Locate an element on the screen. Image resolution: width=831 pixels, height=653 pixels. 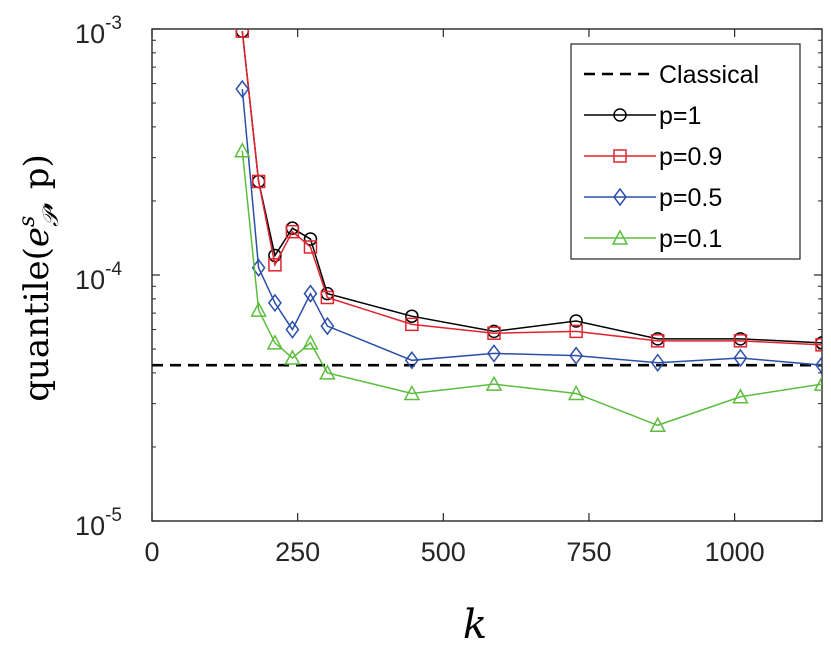
legend-box is located at coordinates (685, 151).